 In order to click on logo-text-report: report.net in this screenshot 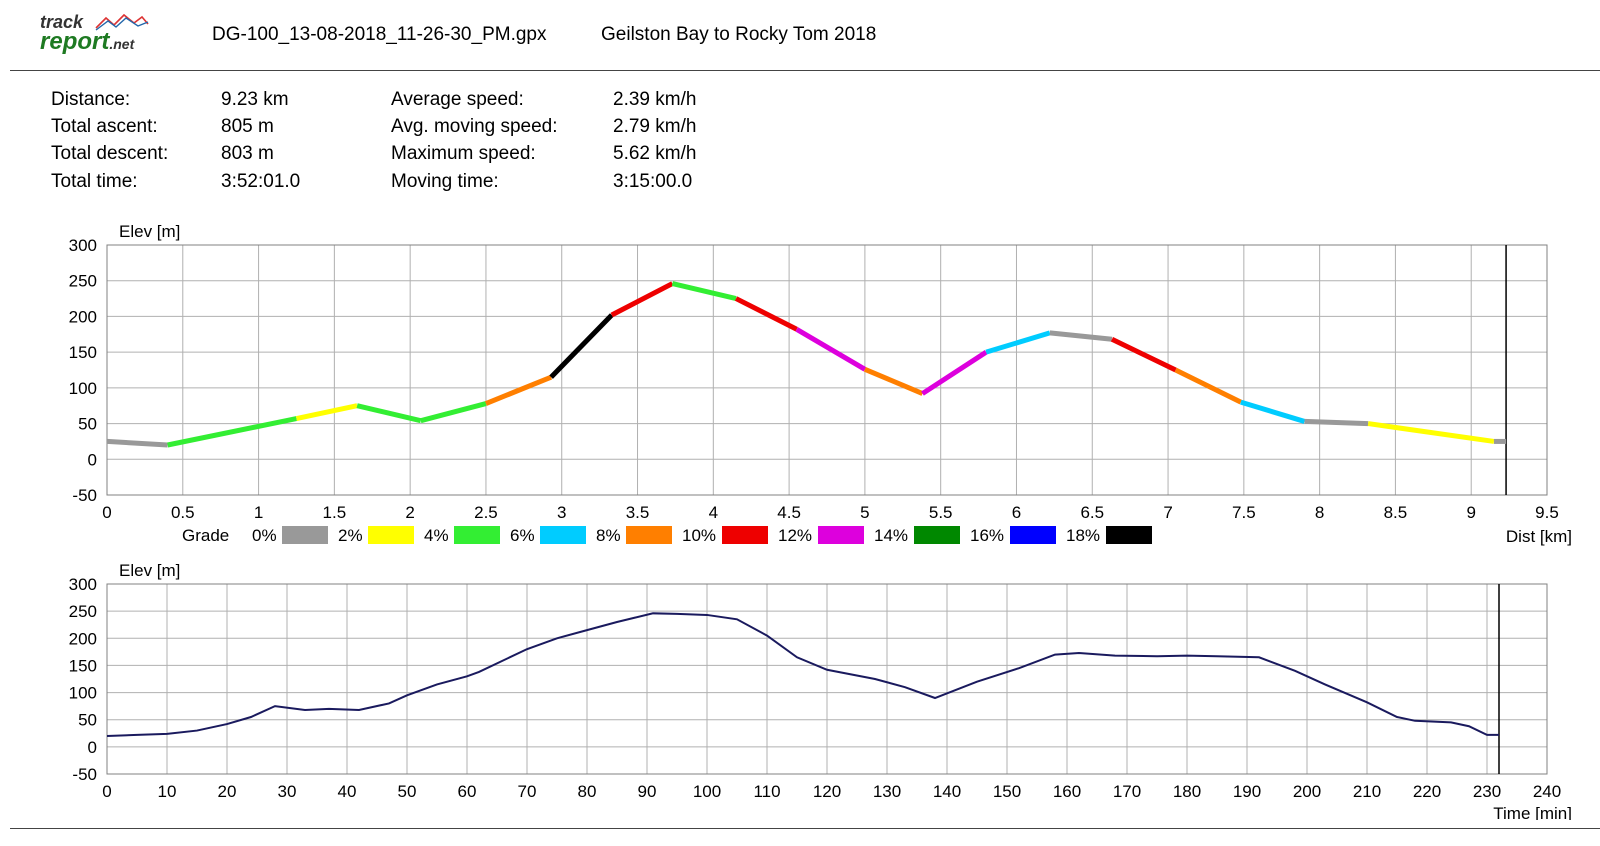, I will do `click(87, 41)`.